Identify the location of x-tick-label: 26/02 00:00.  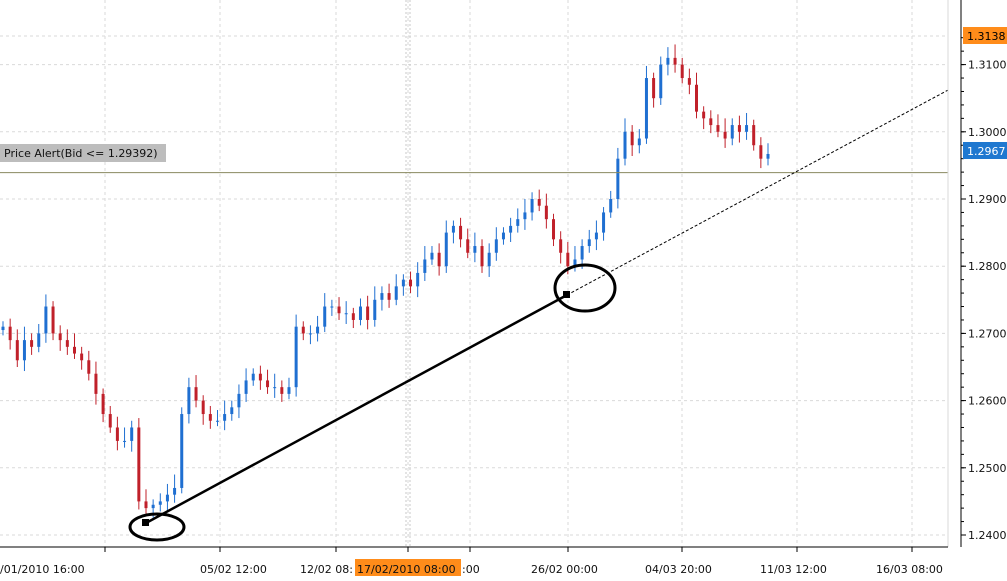
(564, 569).